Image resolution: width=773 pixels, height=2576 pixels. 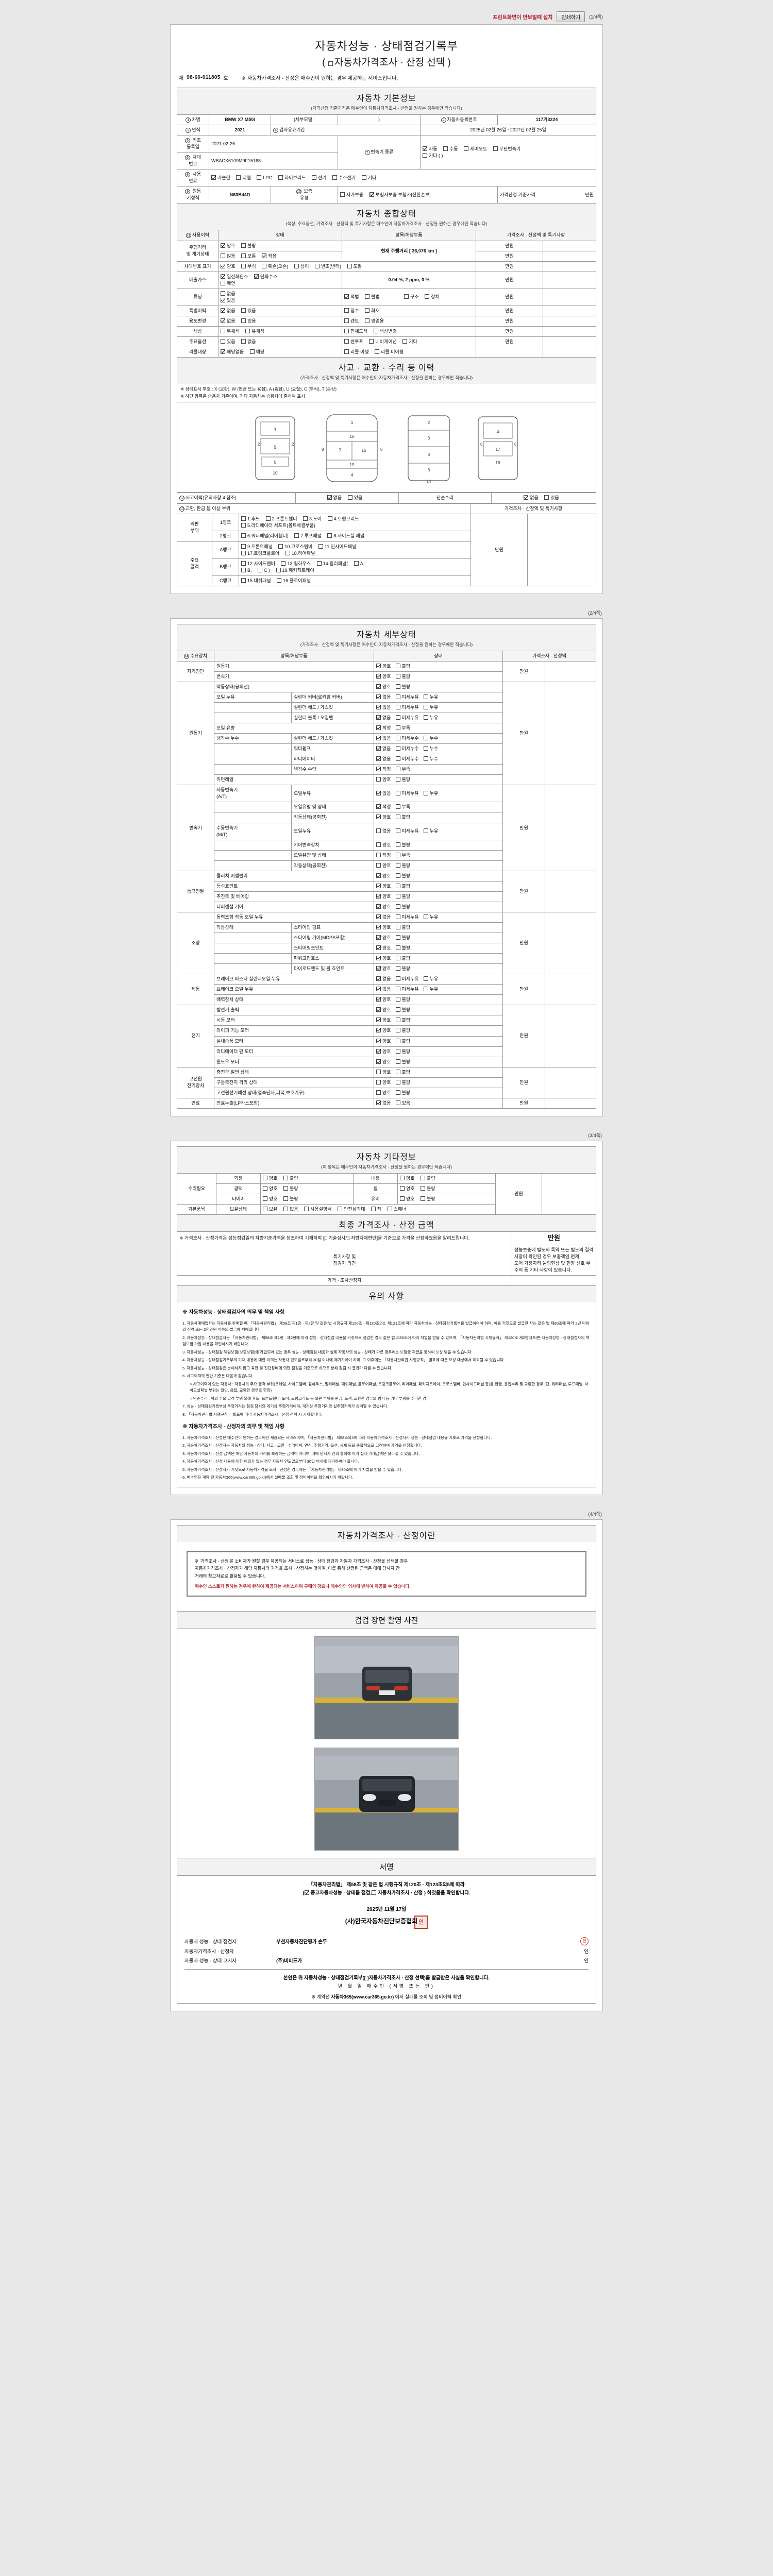 I want to click on opt-wheel-good: 양호, so click(x=407, y=1188).